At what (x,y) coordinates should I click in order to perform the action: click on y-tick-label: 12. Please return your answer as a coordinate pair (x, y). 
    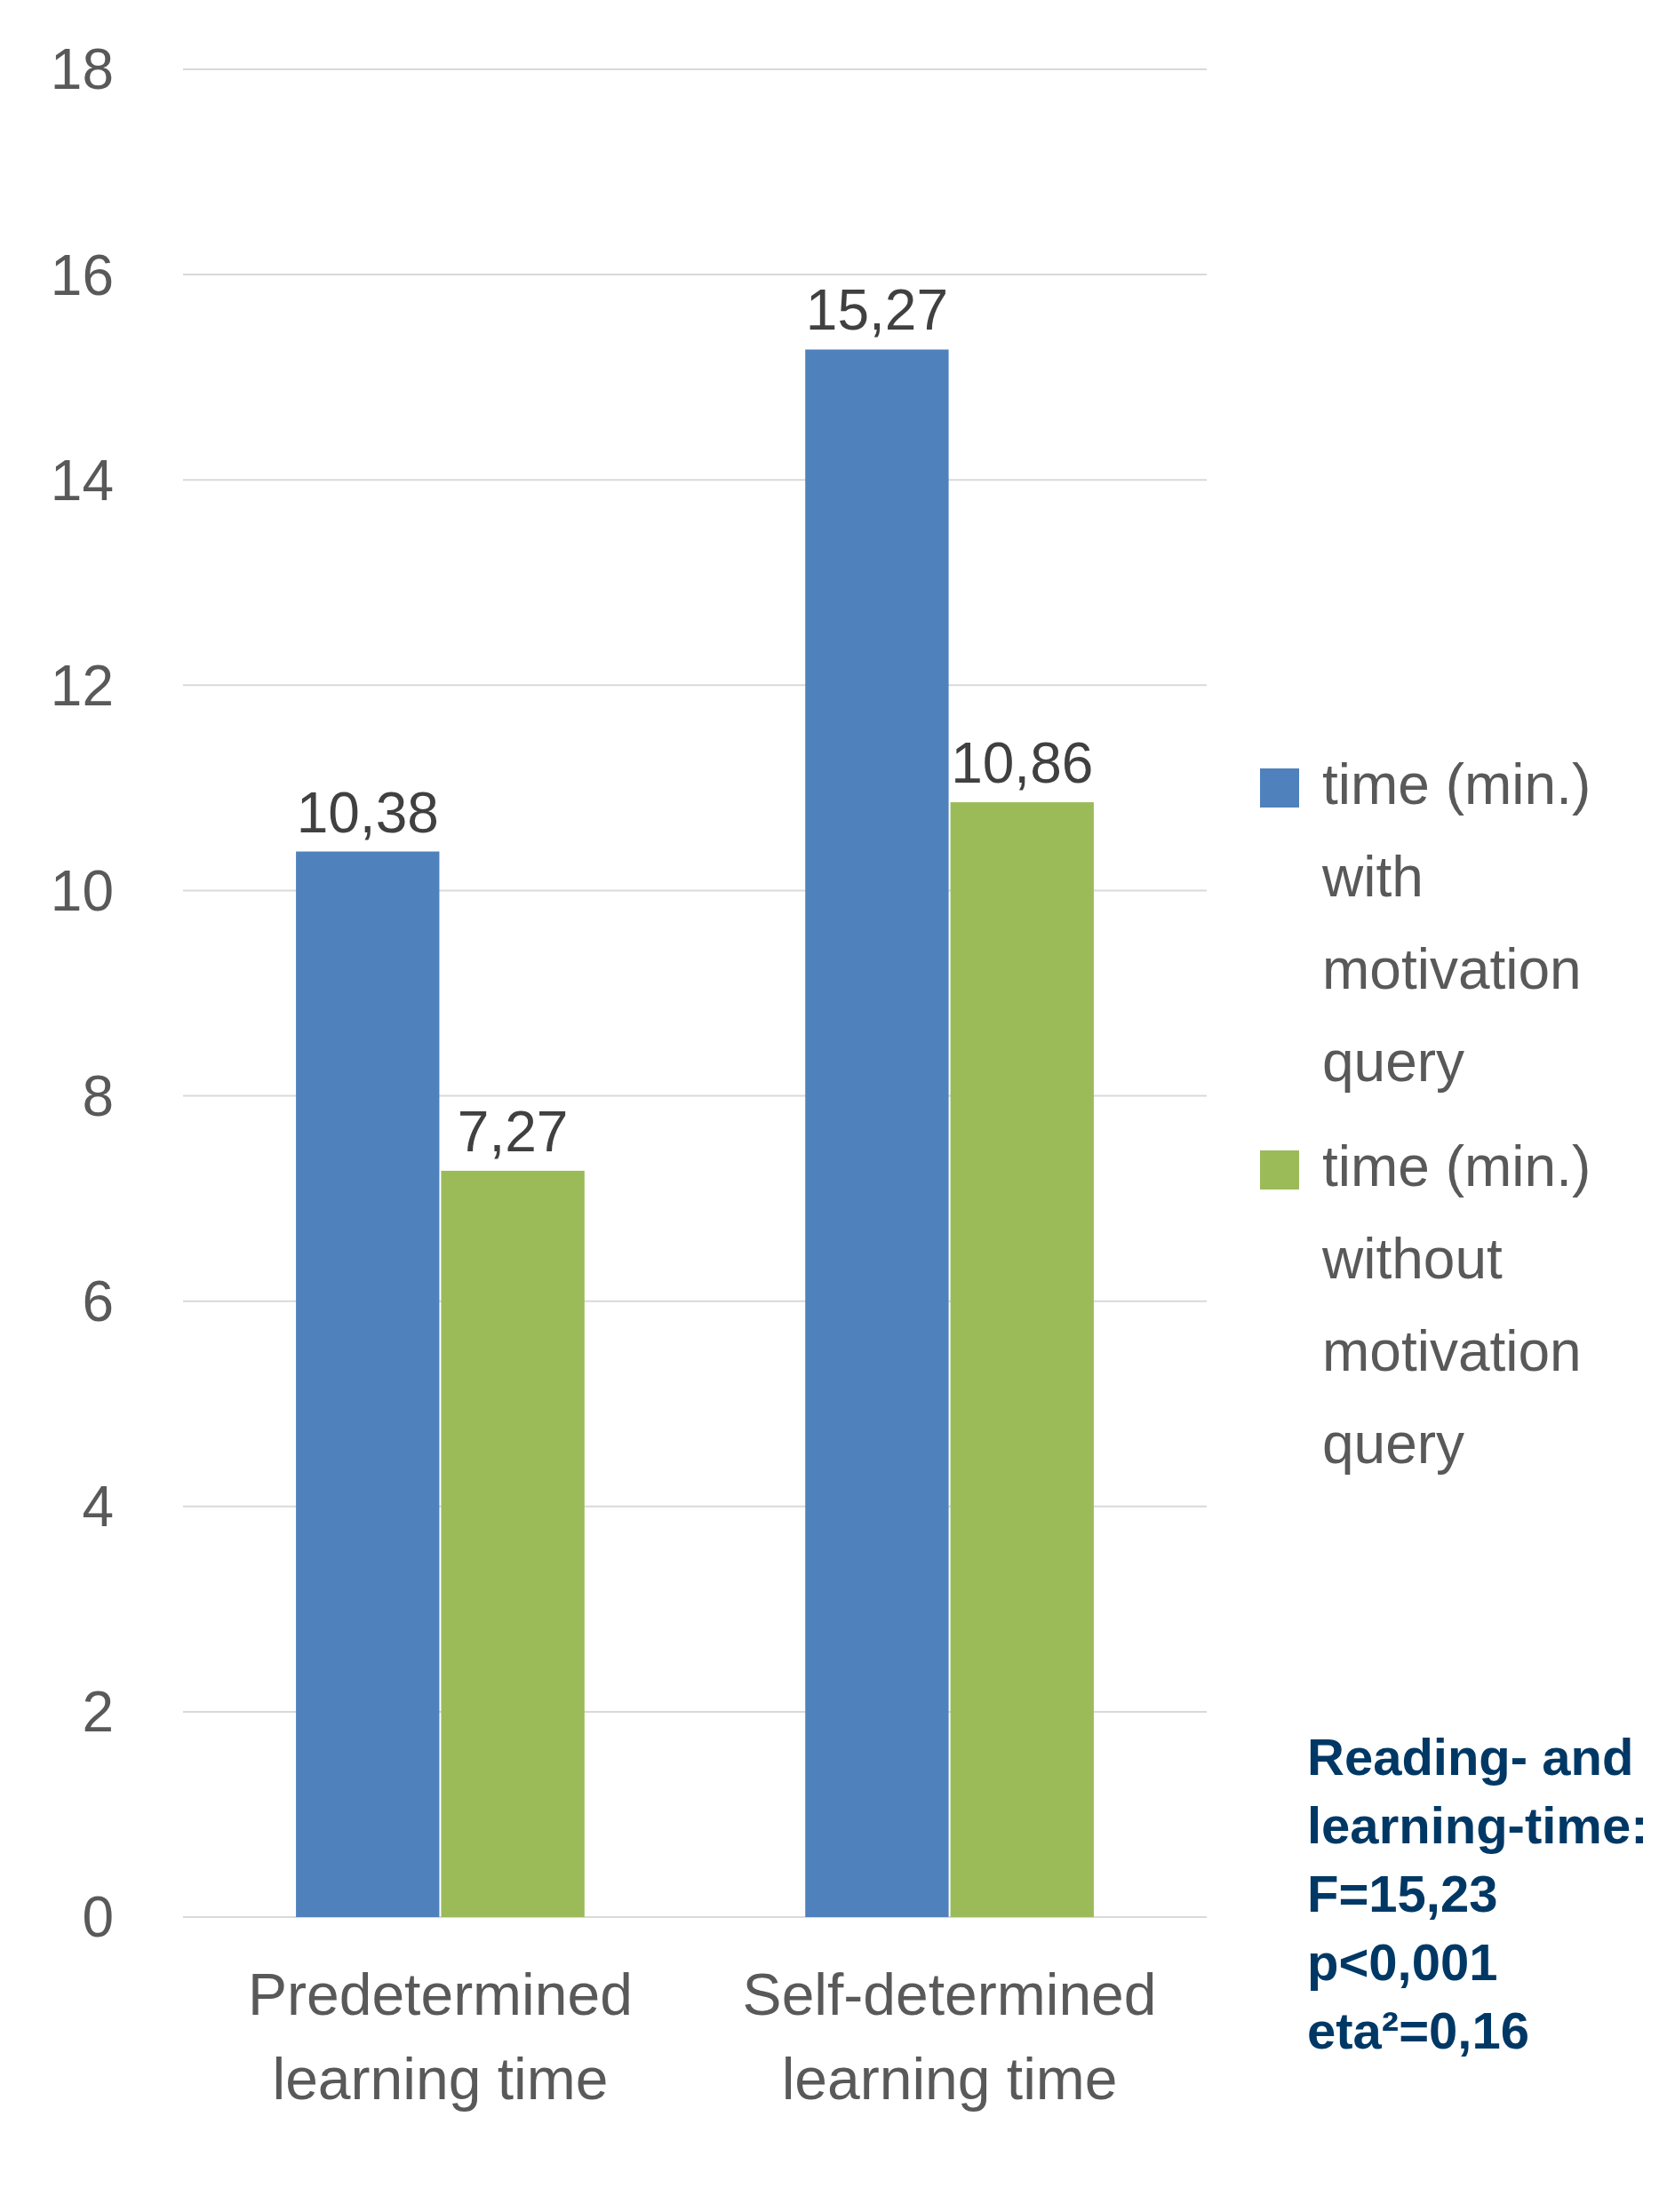
    Looking at the image, I should click on (82, 686).